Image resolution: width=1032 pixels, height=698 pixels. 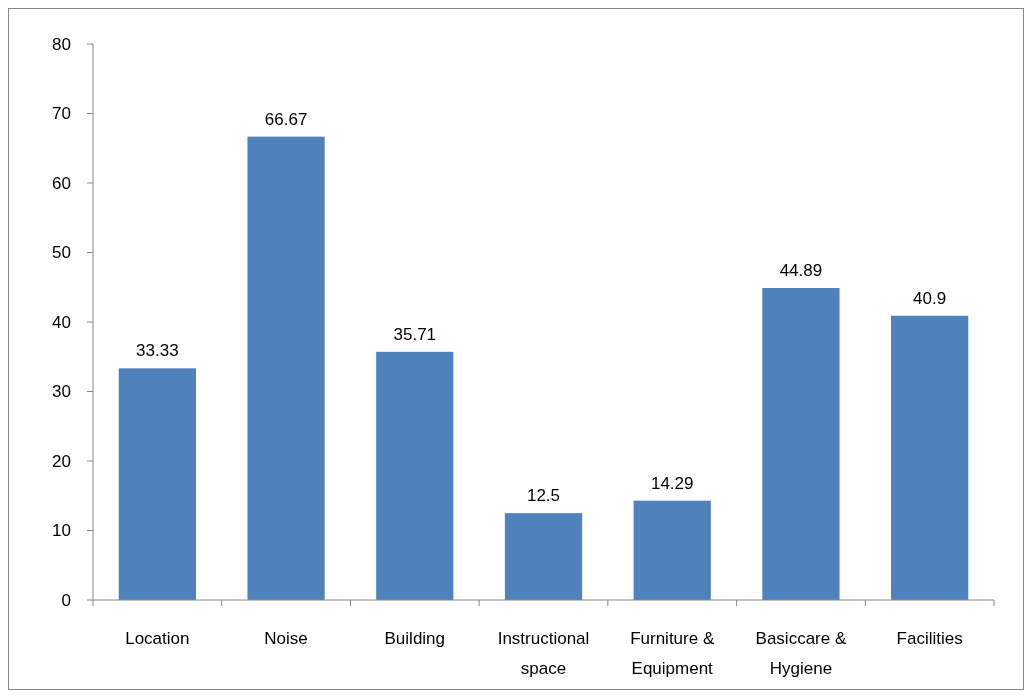 What do you see at coordinates (930, 298) in the screenshot?
I see `data-label: 40.9` at bounding box center [930, 298].